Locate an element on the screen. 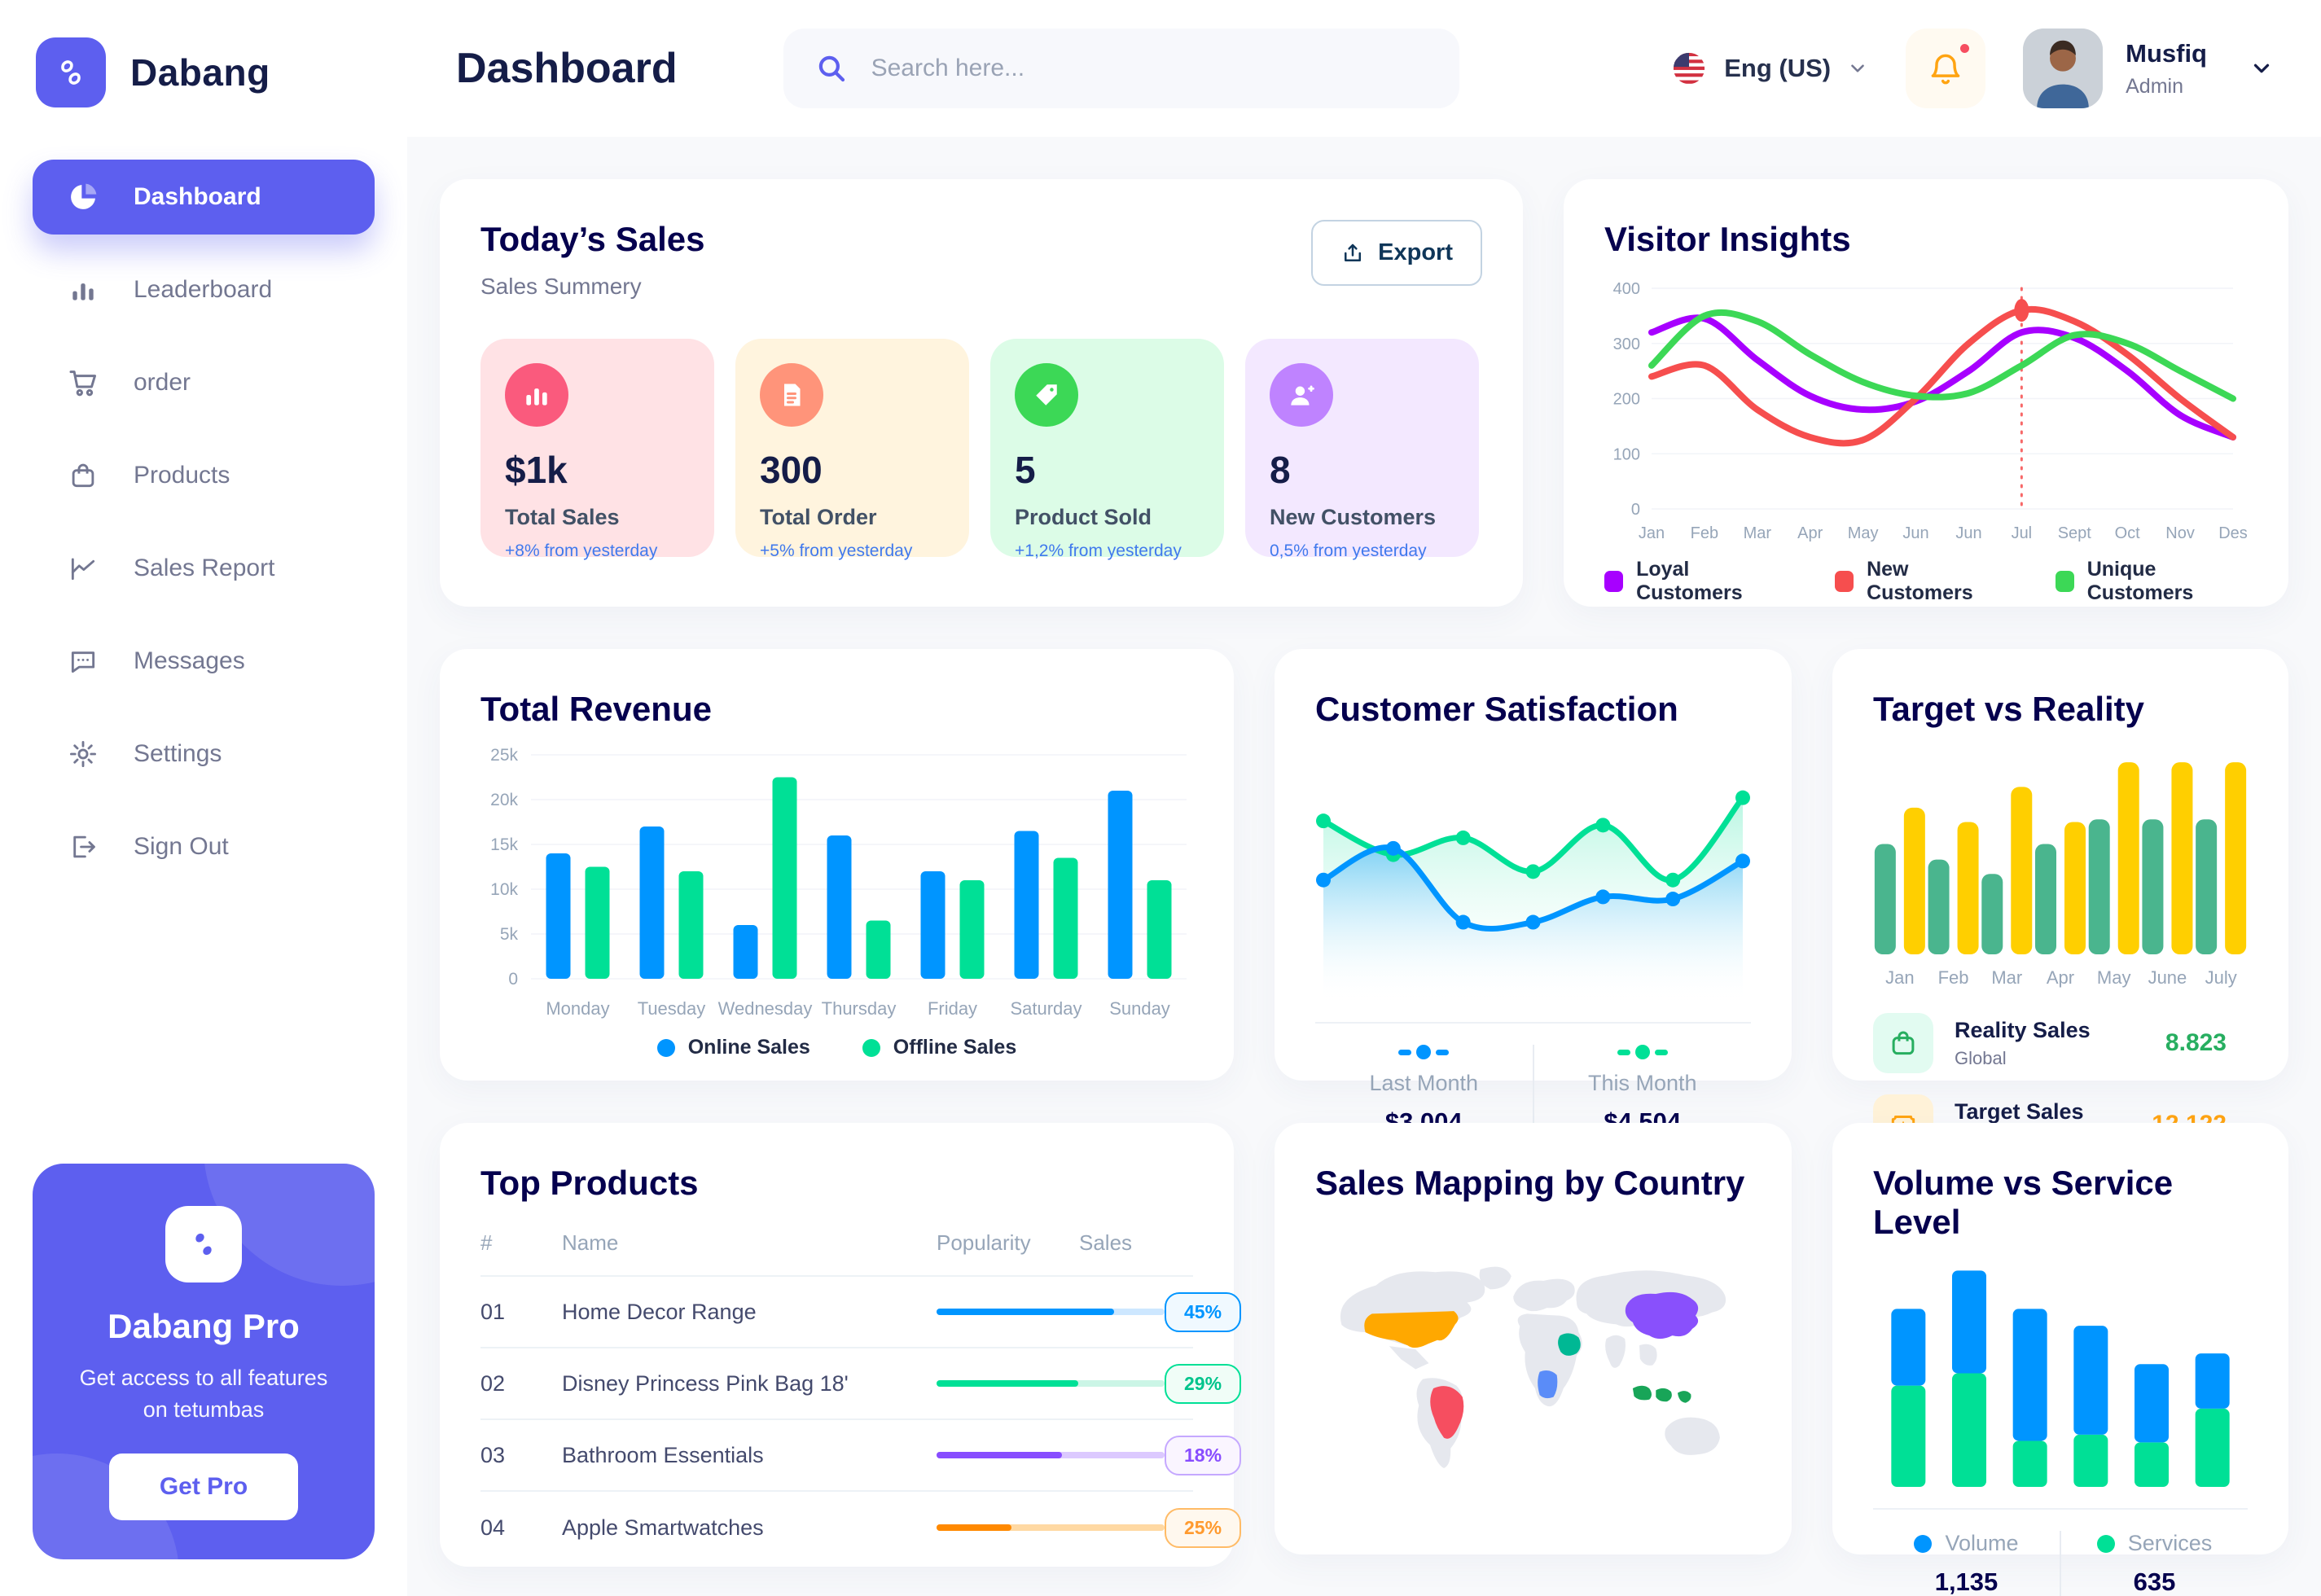 The height and width of the screenshot is (1596, 2321). country-china is located at coordinates (1662, 1315).